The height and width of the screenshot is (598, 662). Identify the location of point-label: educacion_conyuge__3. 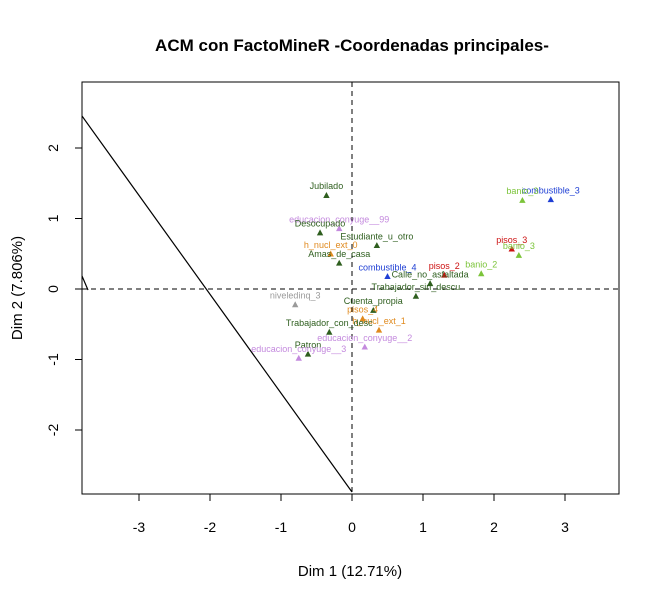
(298, 349).